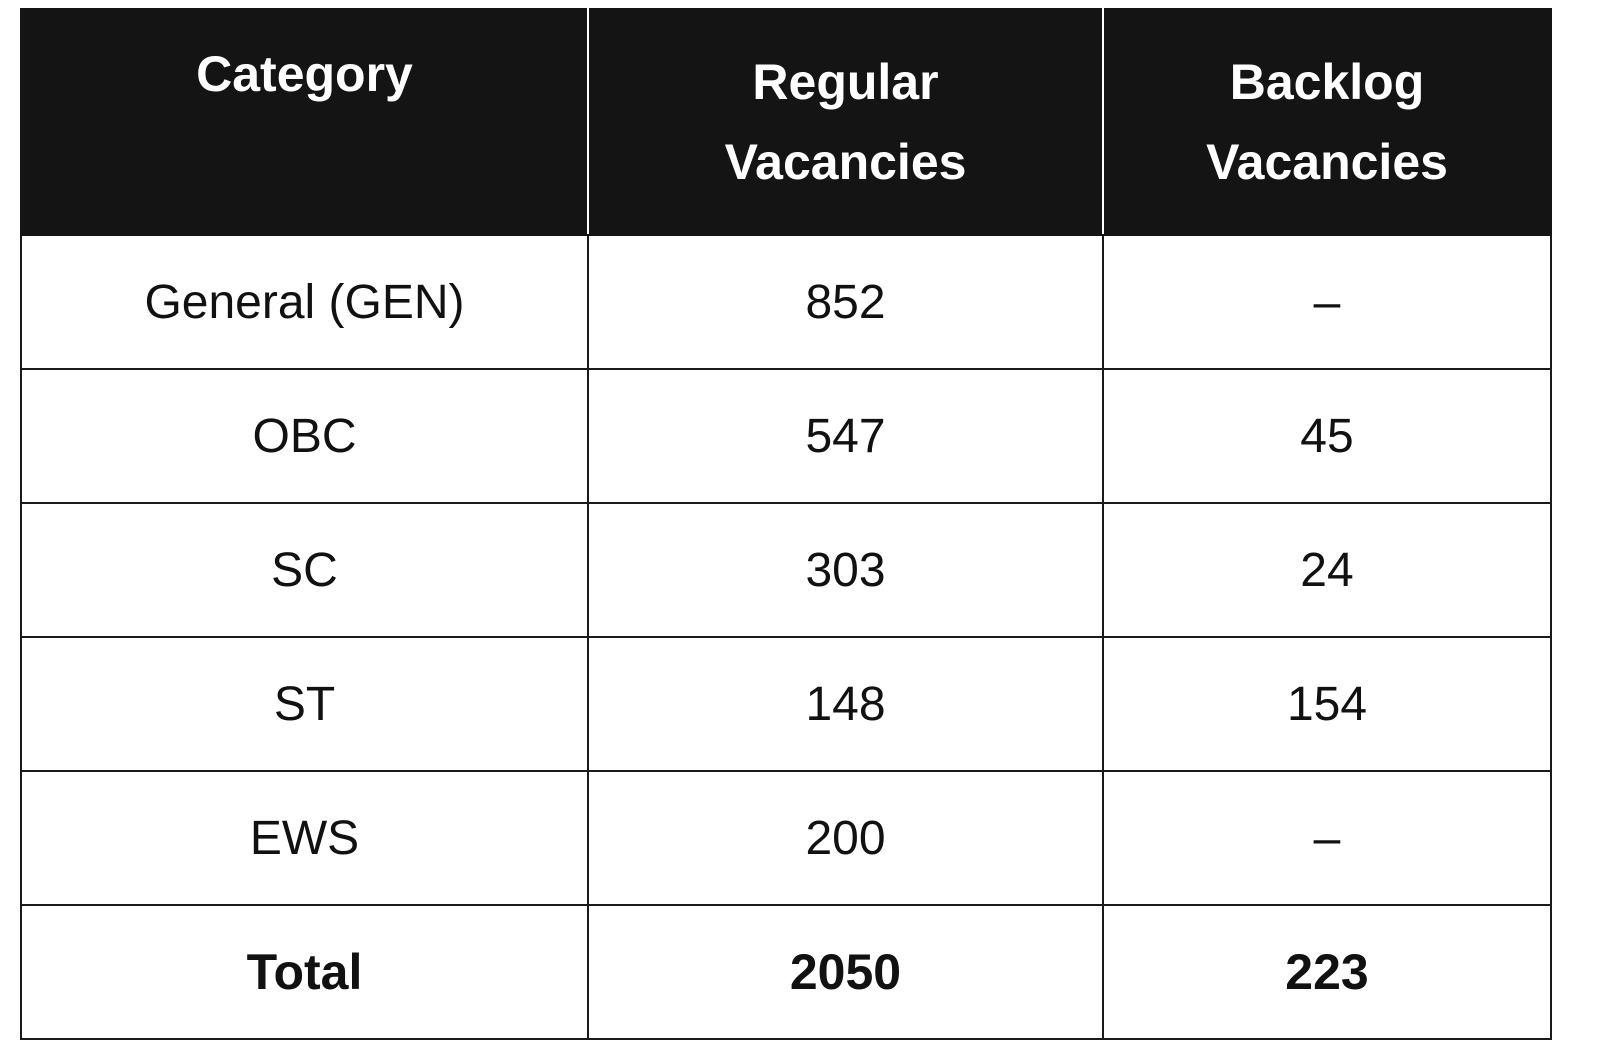 This screenshot has height=1041, width=1600. I want to click on total-row: Total 2050 223, so click(786, 972).